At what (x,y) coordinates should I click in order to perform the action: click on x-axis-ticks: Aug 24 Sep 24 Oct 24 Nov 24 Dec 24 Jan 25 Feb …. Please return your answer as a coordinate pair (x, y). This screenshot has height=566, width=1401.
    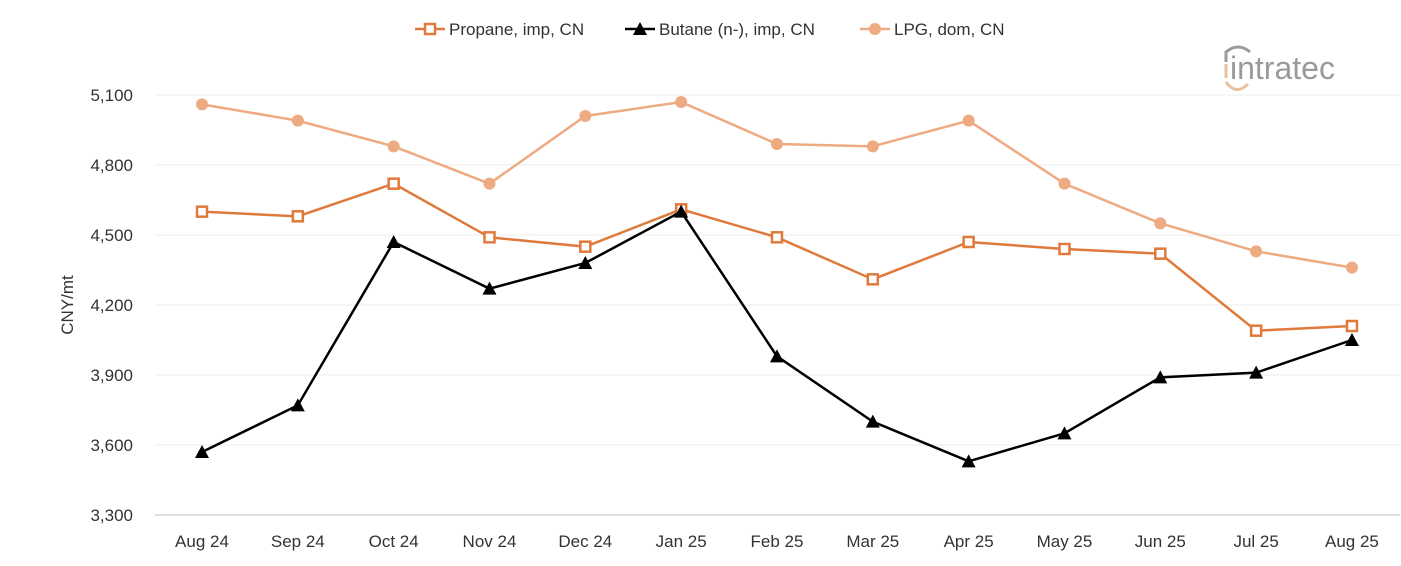
    Looking at the image, I should click on (777, 541).